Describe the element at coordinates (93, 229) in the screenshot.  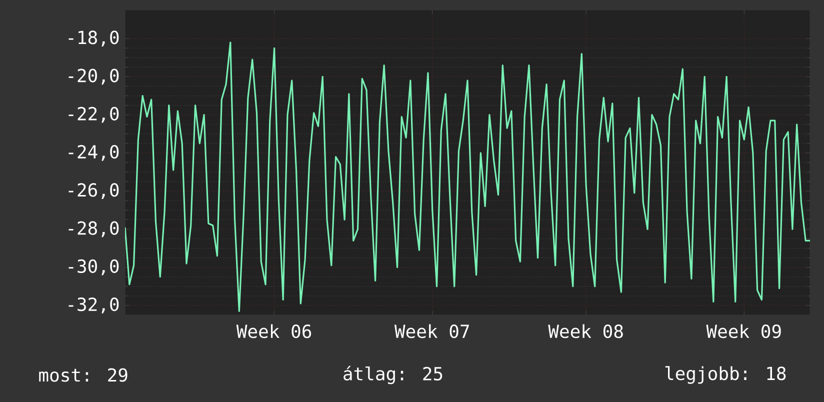
I see `y-tick-label: -28,0` at that location.